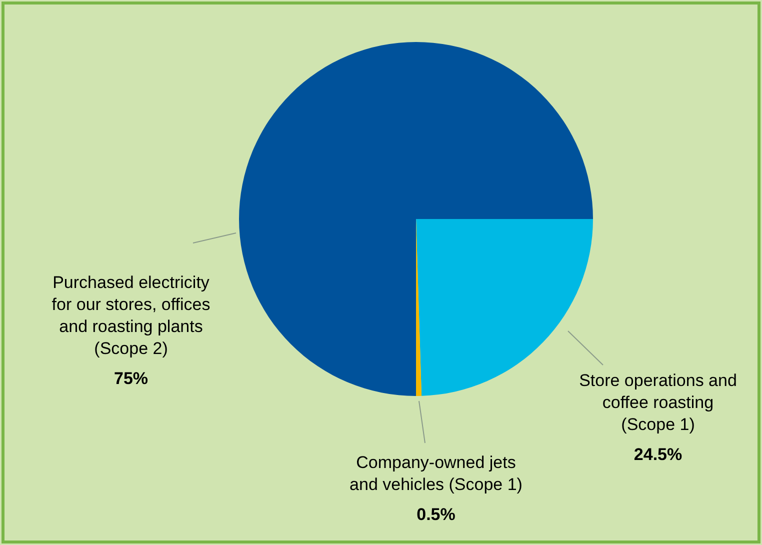 This screenshot has width=762, height=545. I want to click on slice-label: Company-owned jets and vehicles (Scope 1), so click(436, 473).